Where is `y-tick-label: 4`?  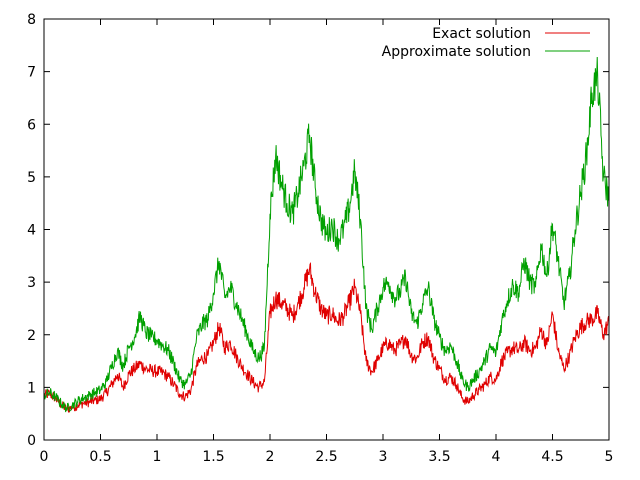 y-tick-label: 4 is located at coordinates (31, 231).